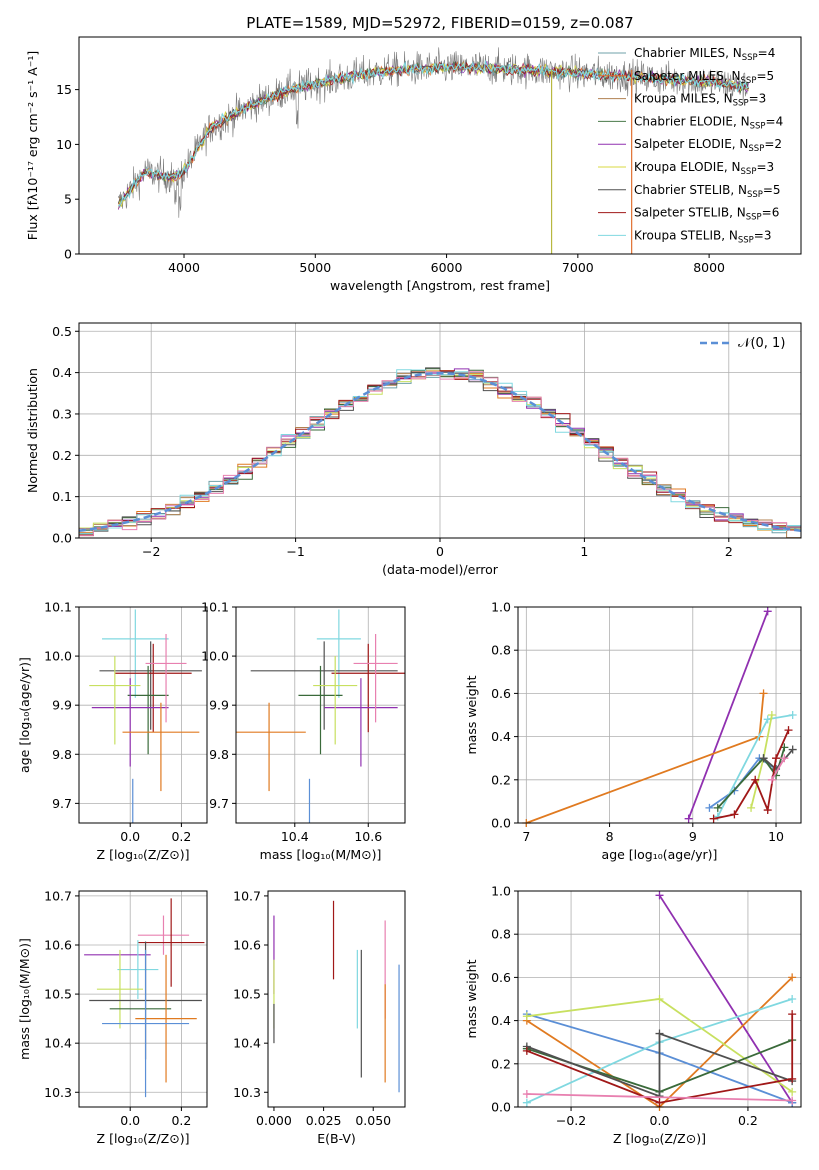 Image resolution: width=819 pixels, height=1170 pixels. What do you see at coordinates (181, 1120) in the screenshot?
I see `x-tick-label: 0.2` at bounding box center [181, 1120].